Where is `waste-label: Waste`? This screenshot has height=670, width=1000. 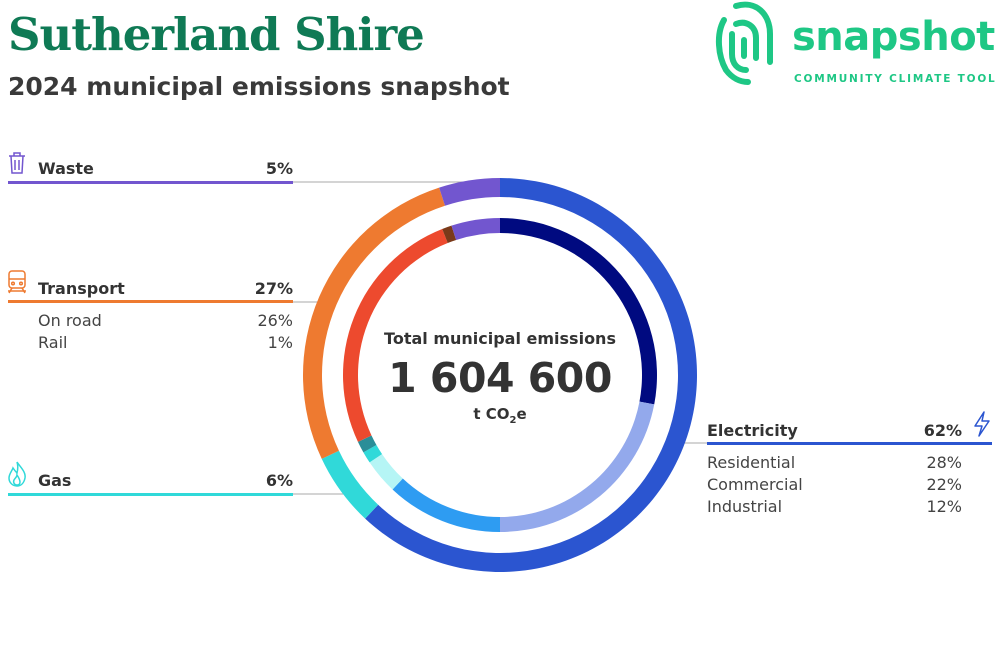 waste-label: Waste is located at coordinates (66, 168).